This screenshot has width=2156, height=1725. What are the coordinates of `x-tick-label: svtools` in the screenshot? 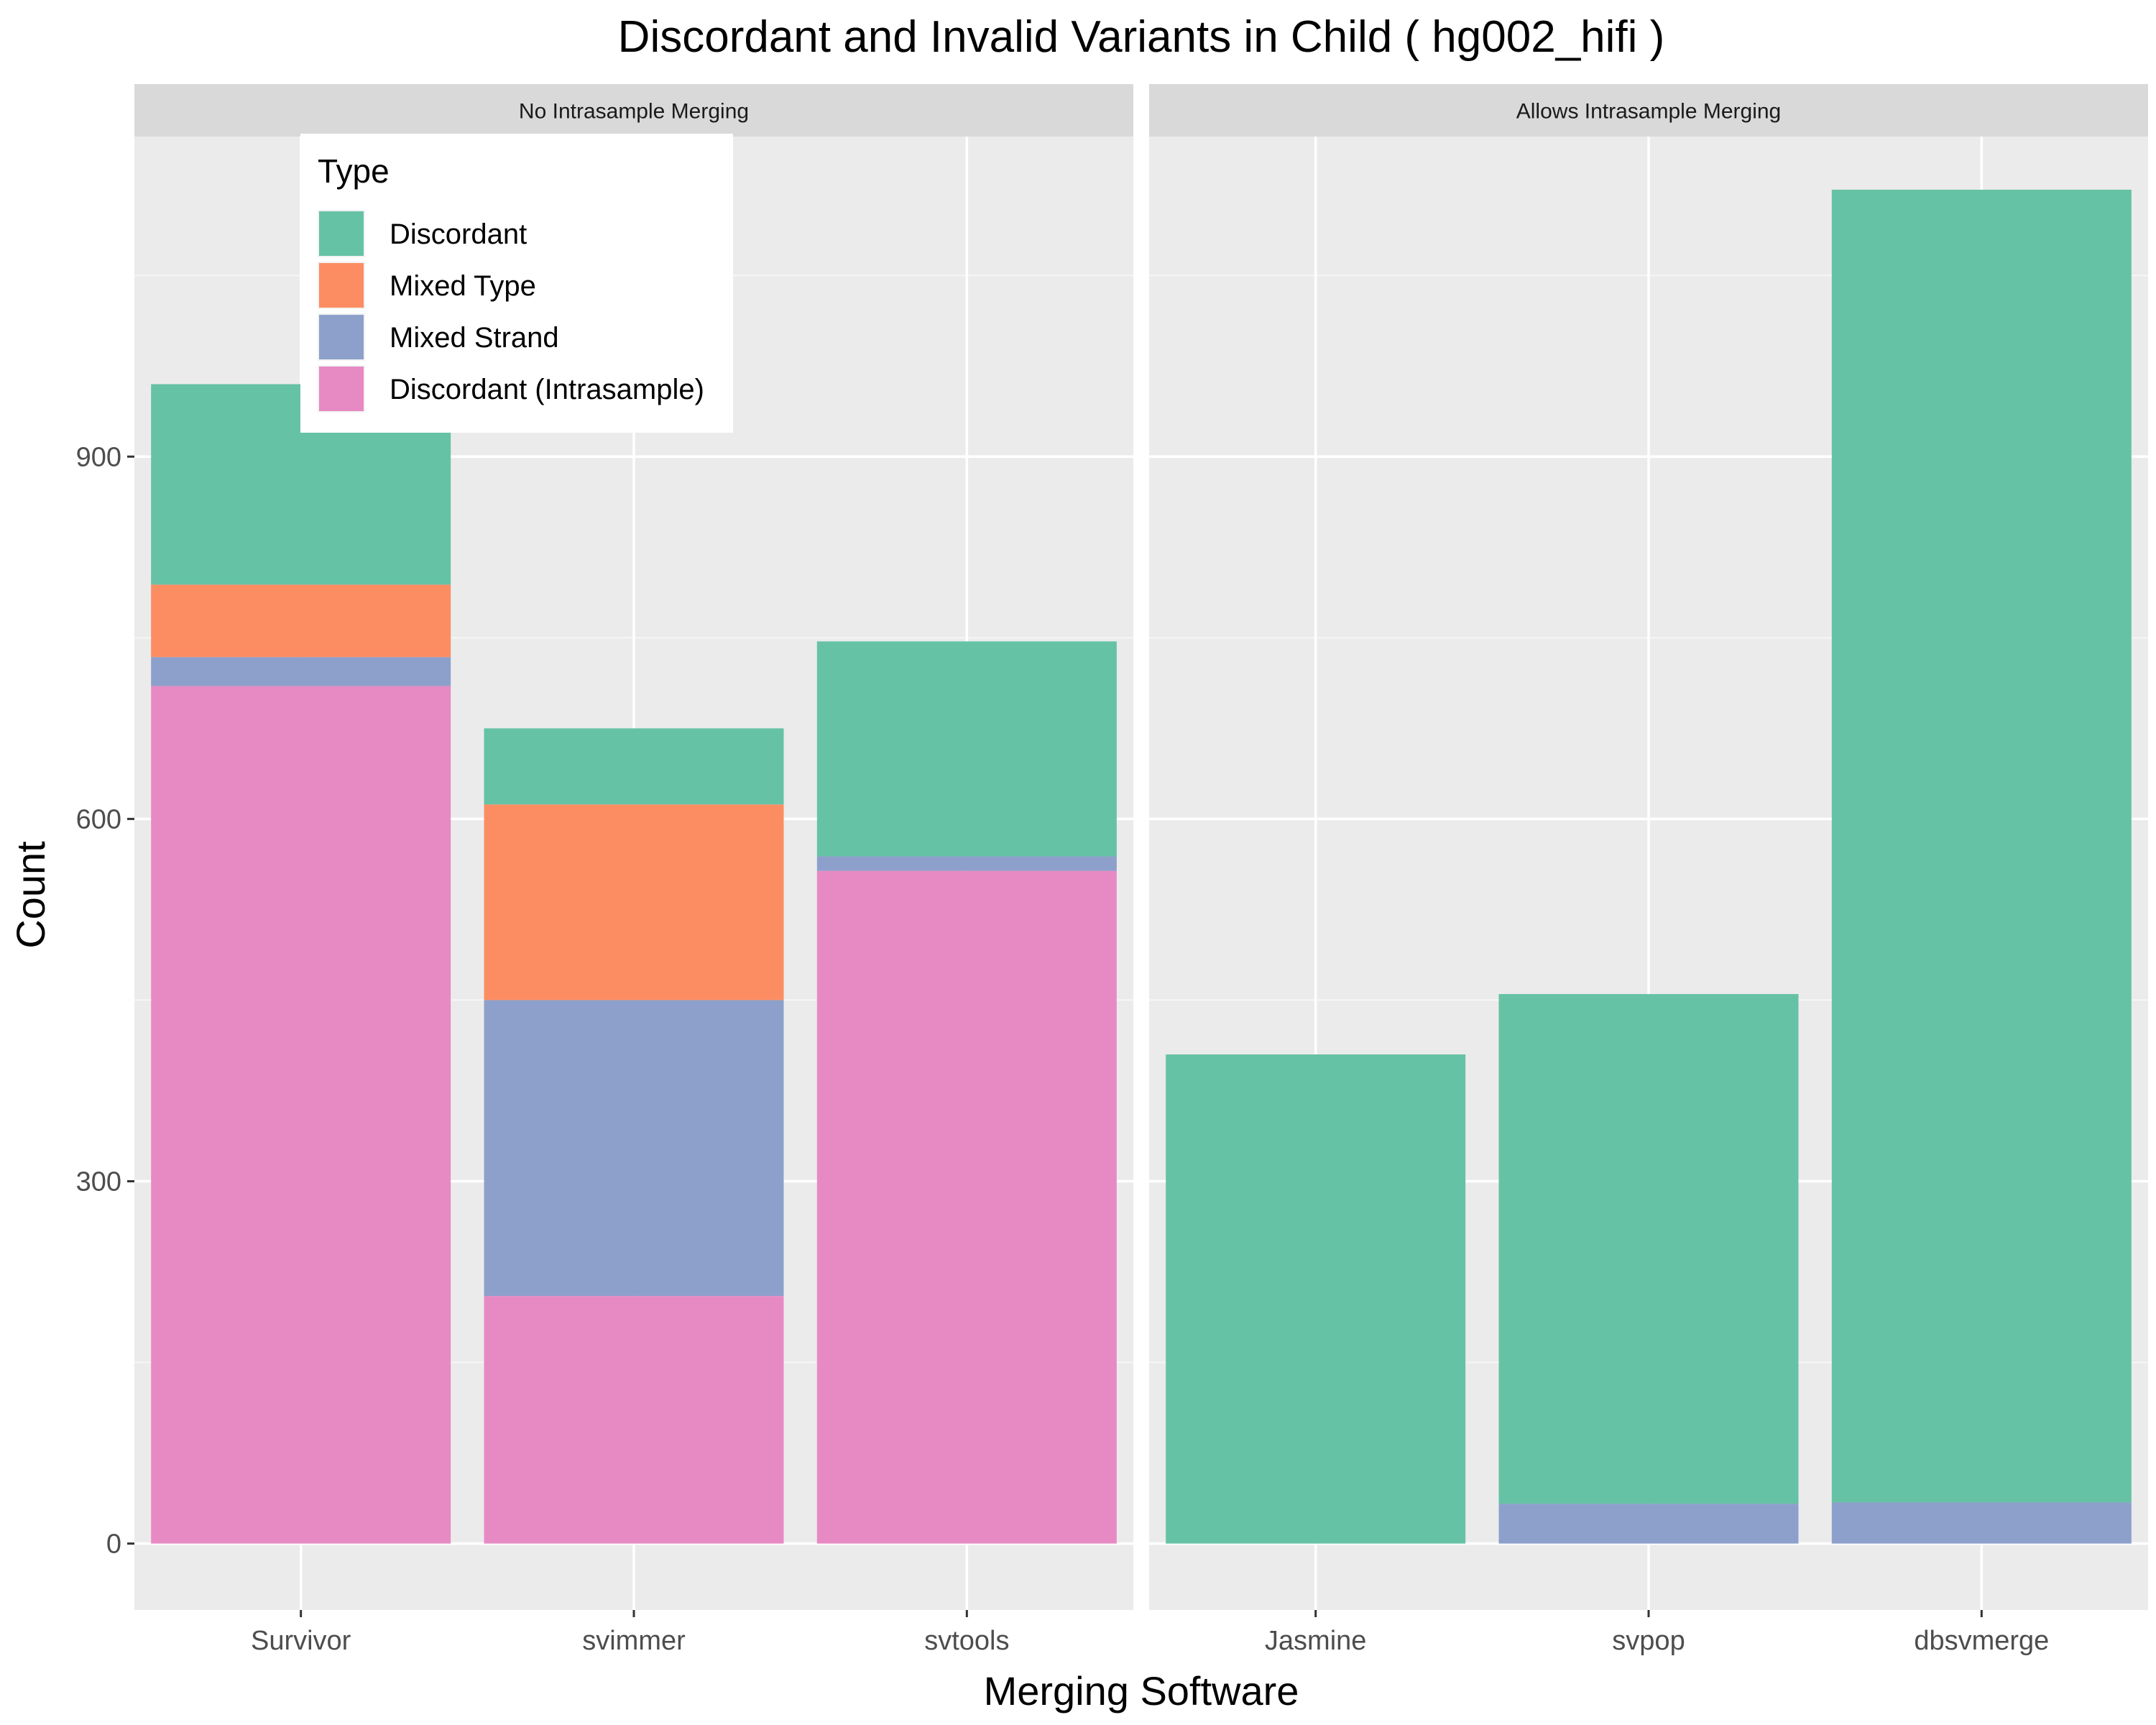 It's located at (967, 1641).